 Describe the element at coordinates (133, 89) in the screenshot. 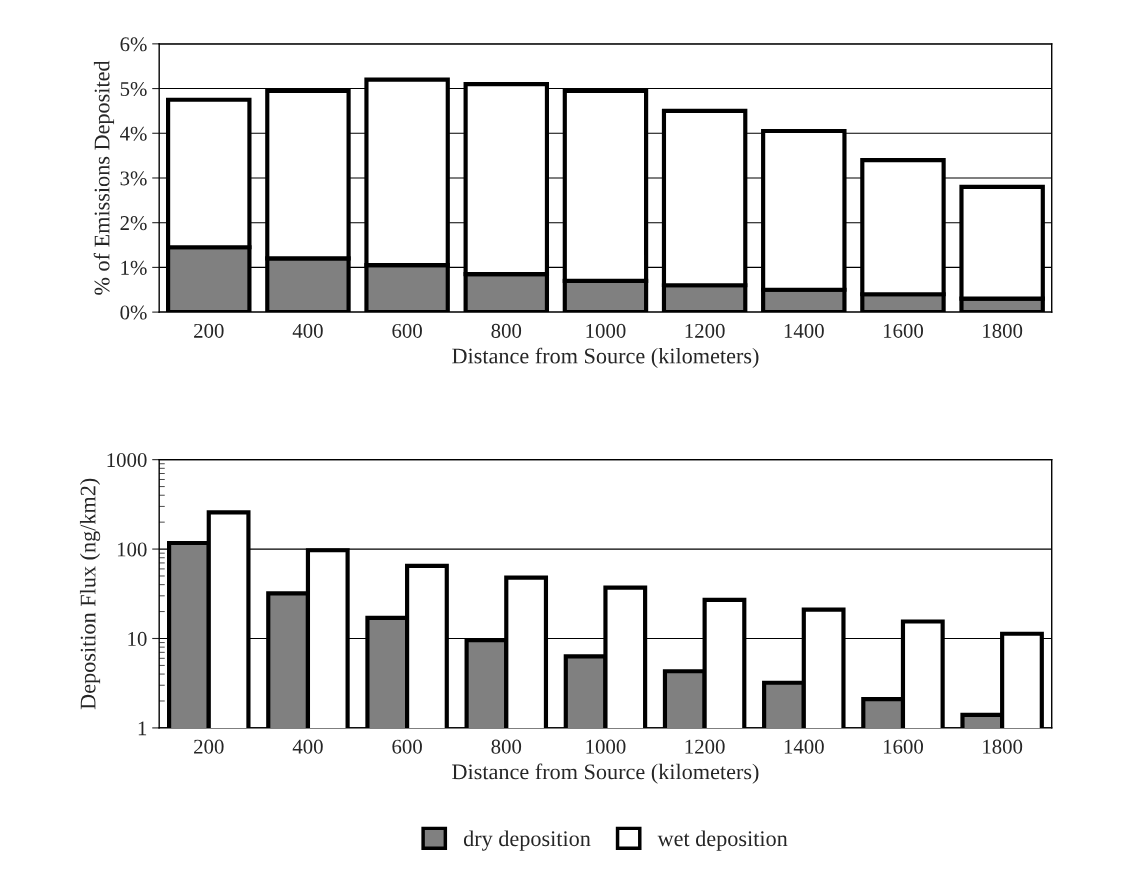

I see `y-tick-label: 5%` at that location.